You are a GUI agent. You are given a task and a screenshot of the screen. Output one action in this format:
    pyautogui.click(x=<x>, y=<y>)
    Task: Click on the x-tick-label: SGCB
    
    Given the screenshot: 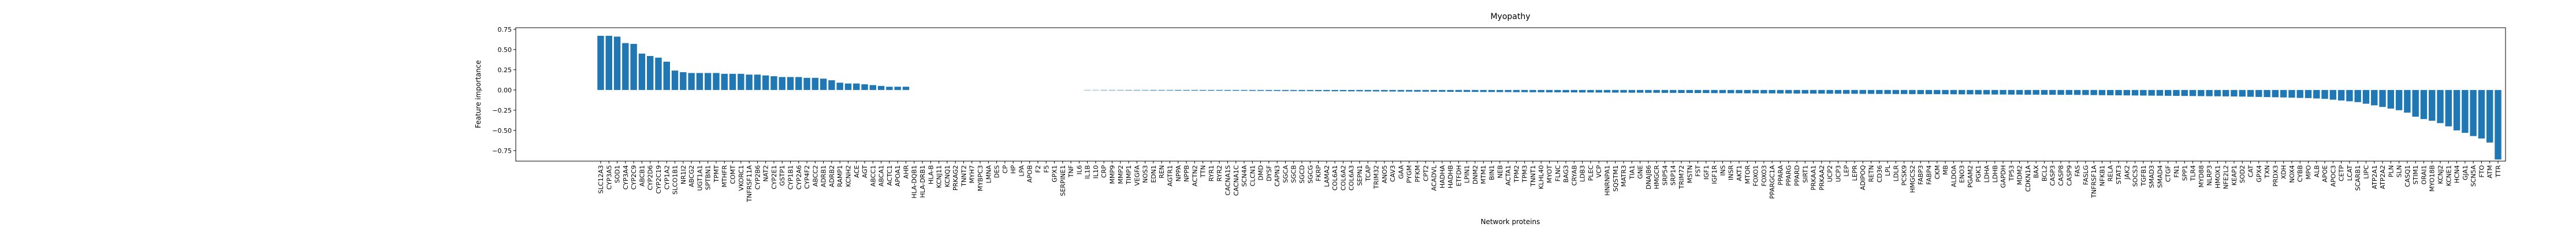 What is the action you would take?
    pyautogui.click(x=1294, y=174)
    